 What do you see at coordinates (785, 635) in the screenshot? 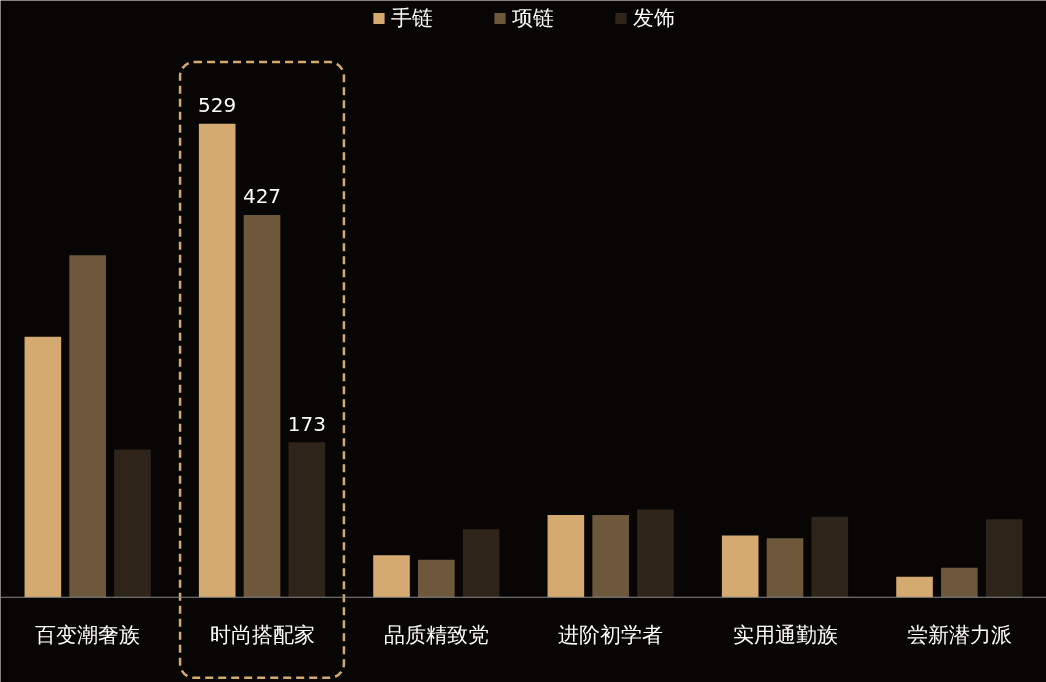
I see `x-tick-label: 实用通勤族` at bounding box center [785, 635].